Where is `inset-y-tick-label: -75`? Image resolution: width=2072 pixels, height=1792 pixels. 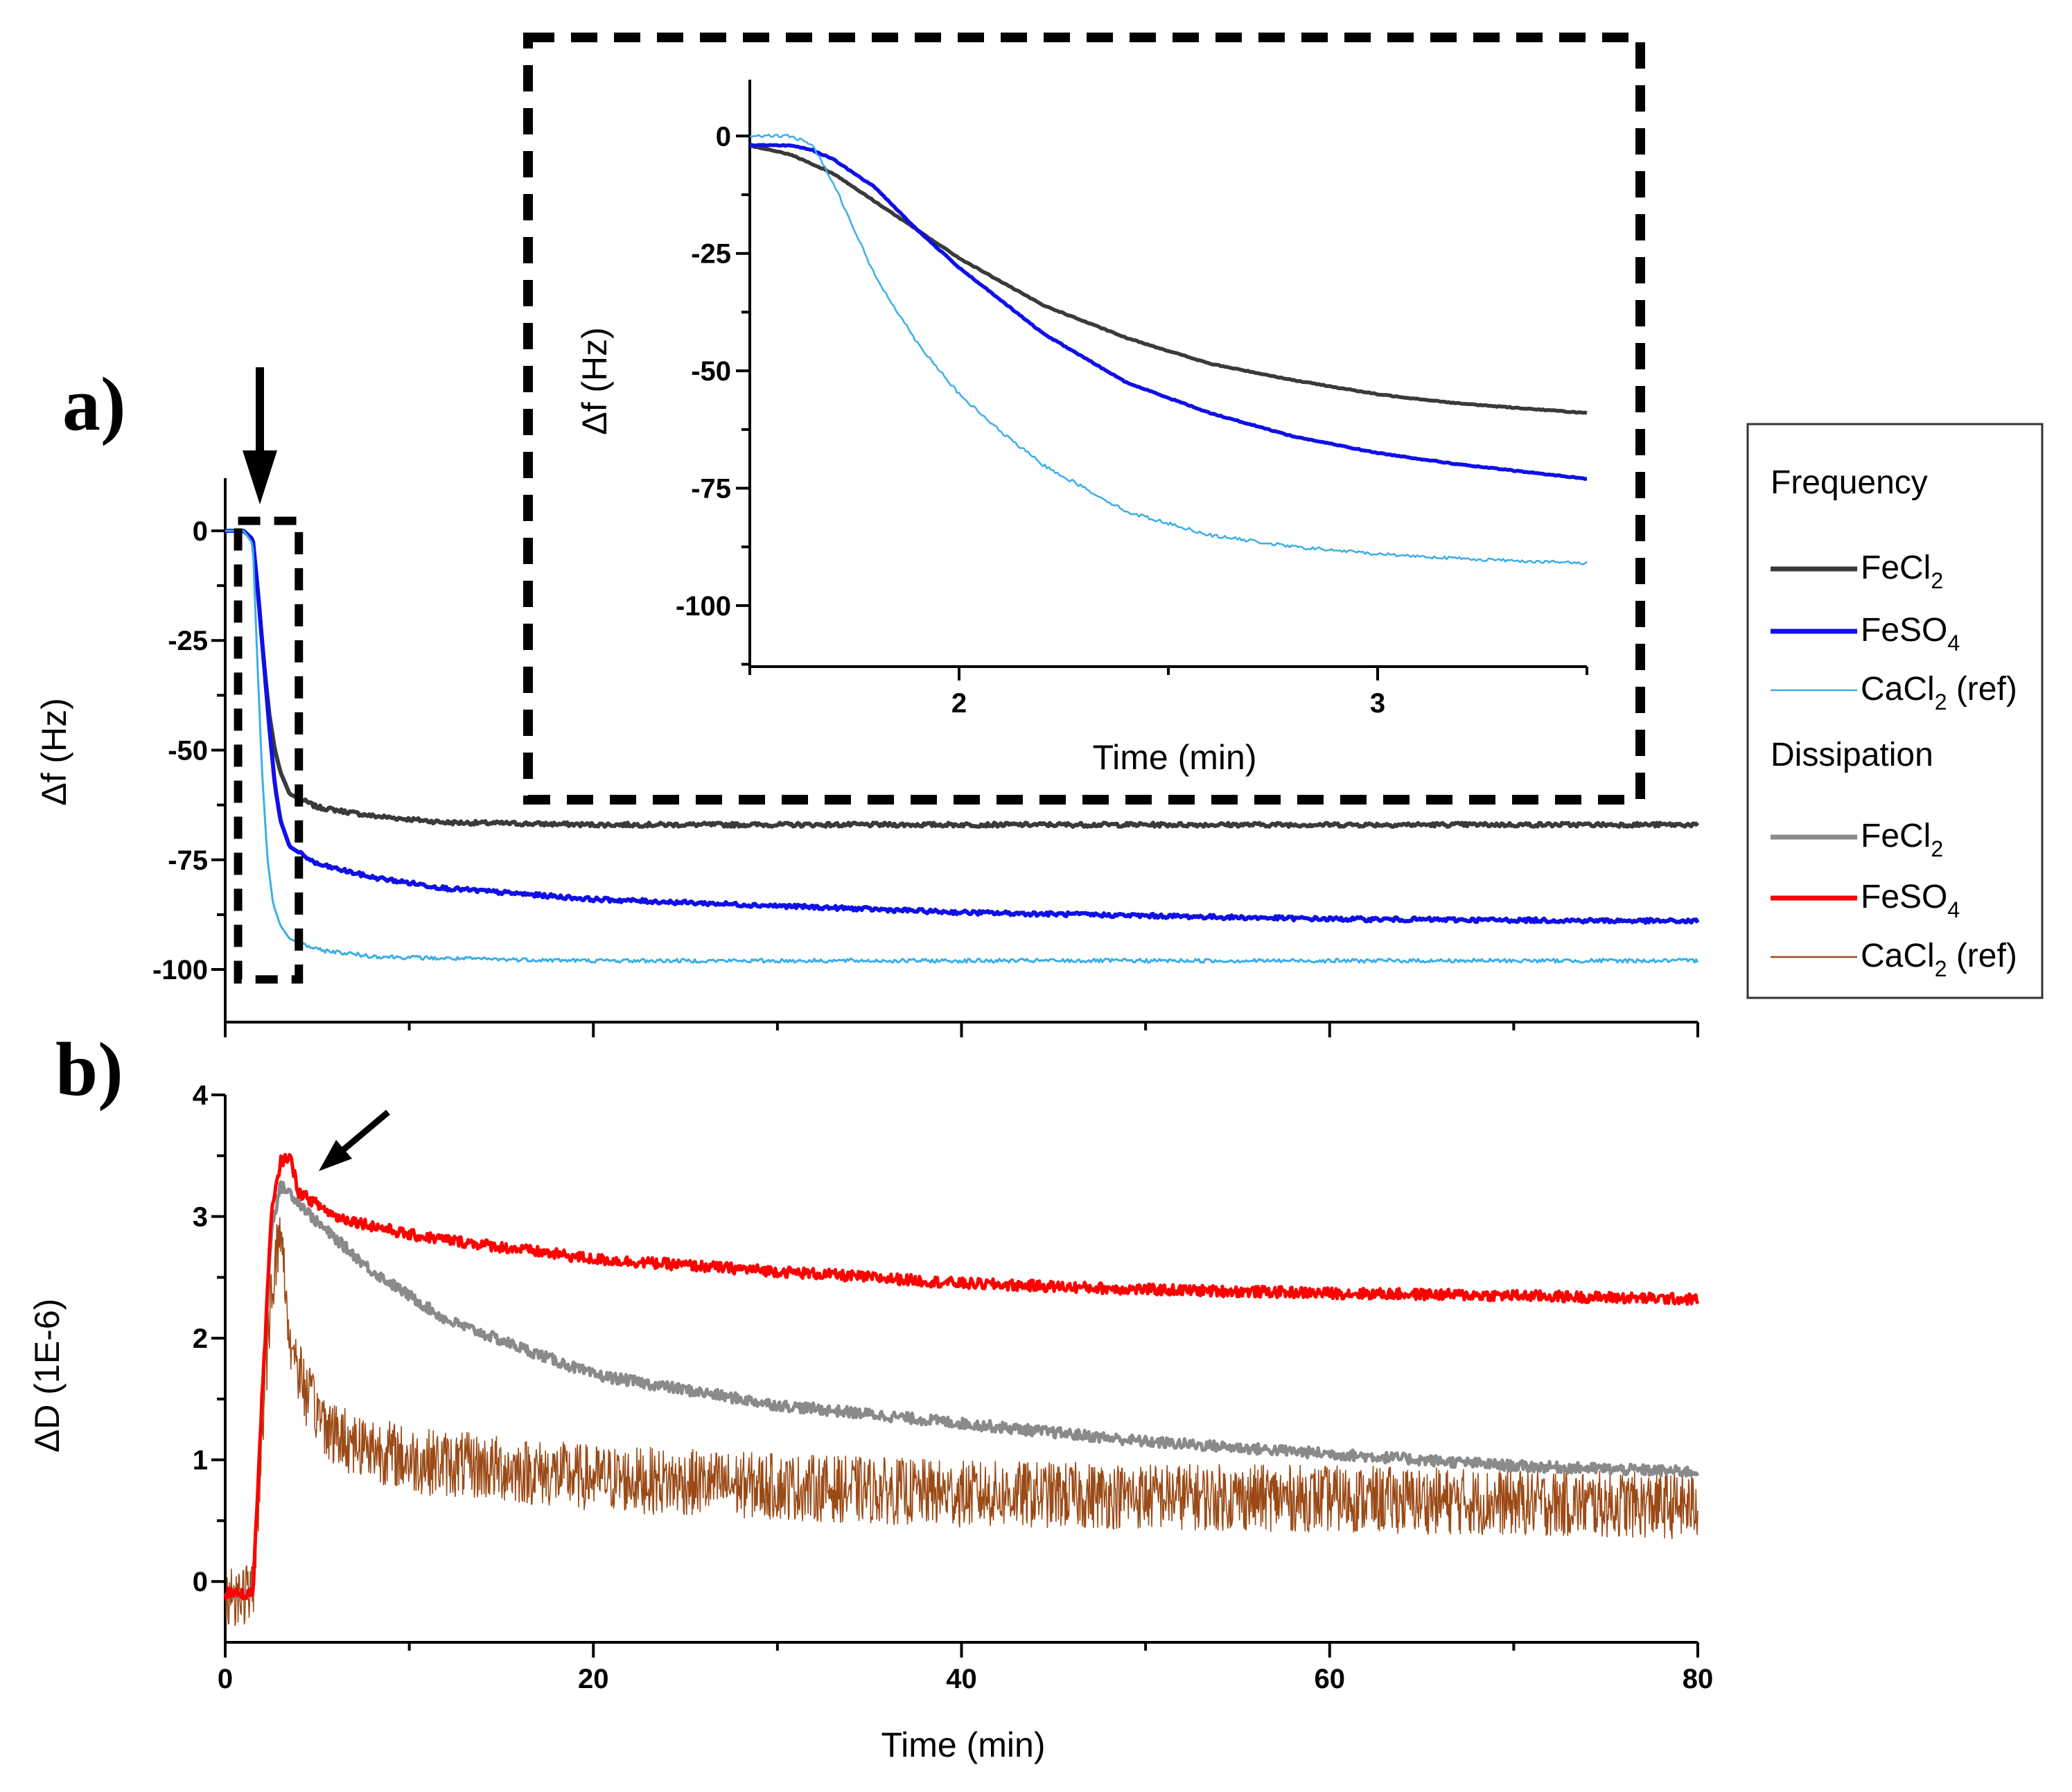
inset-y-tick-label: -75 is located at coordinates (711, 489).